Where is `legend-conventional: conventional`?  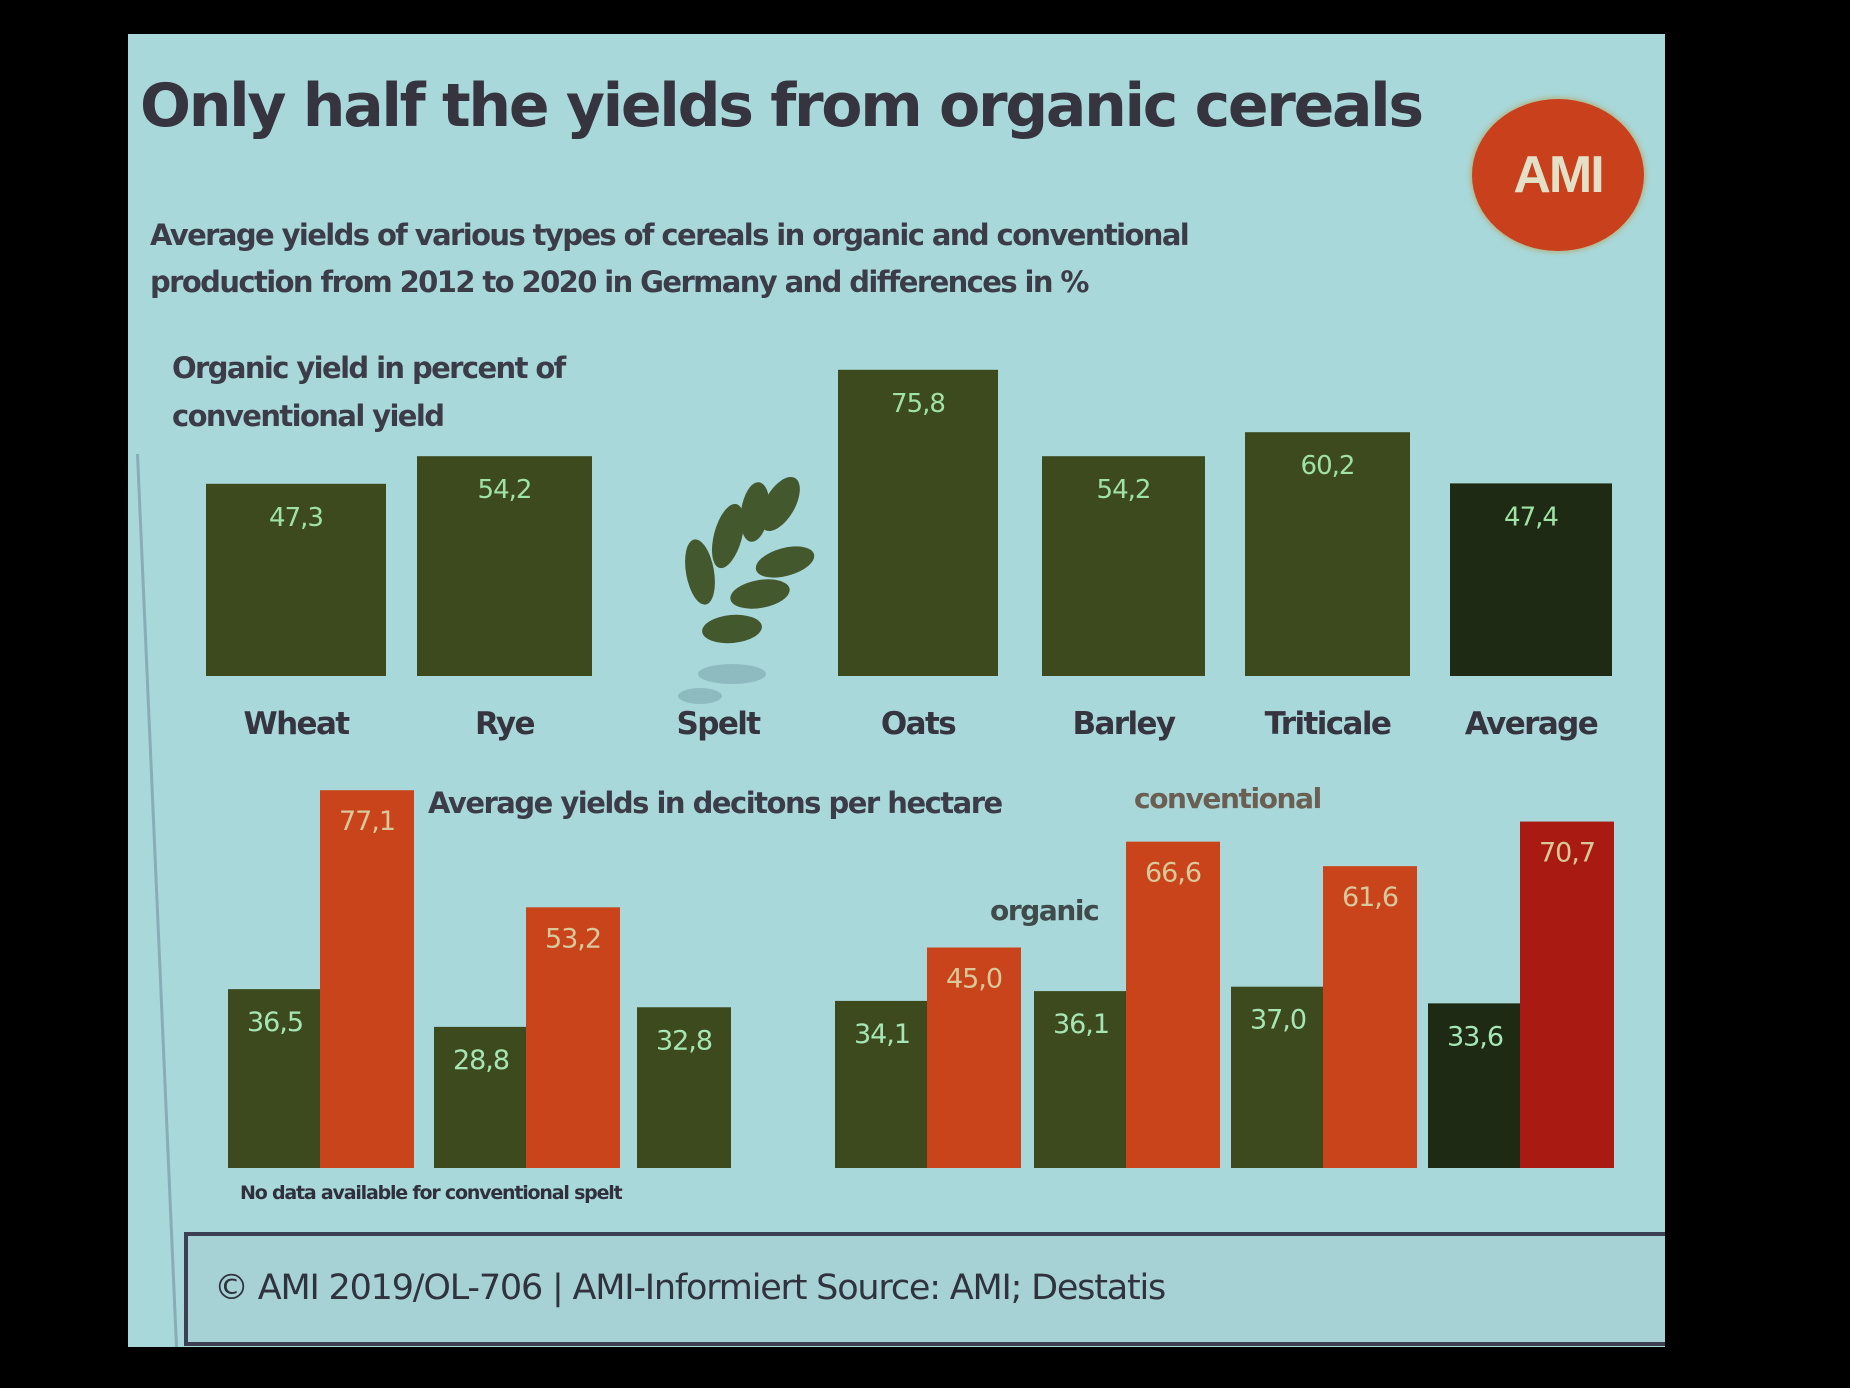
legend-conventional: conventional is located at coordinates (1228, 798).